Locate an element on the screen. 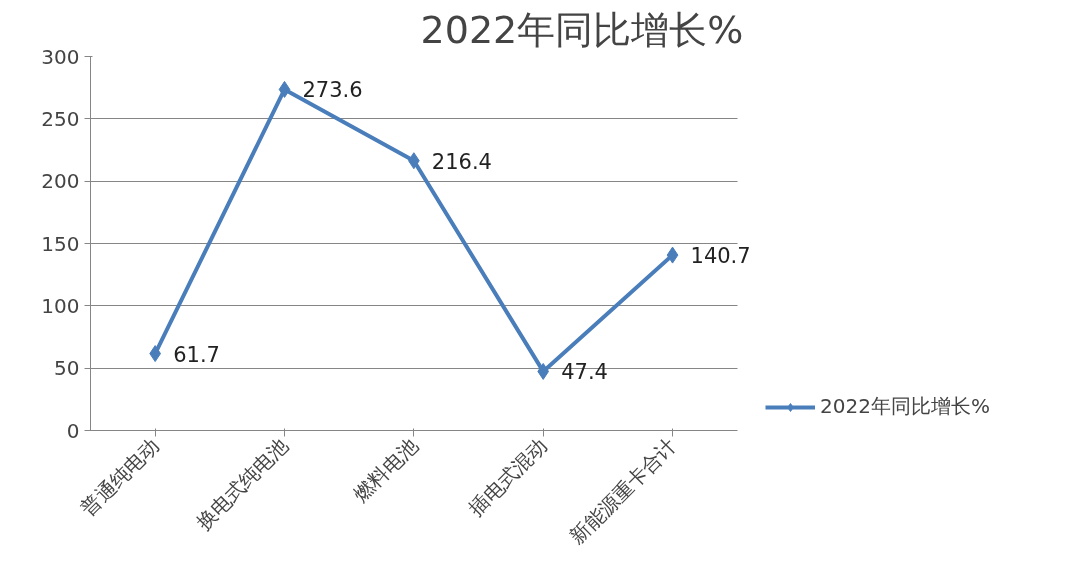 Image resolution: width=1080 pixels, height=564 pixels. y-tick-label: 50 is located at coordinates (67, 368).